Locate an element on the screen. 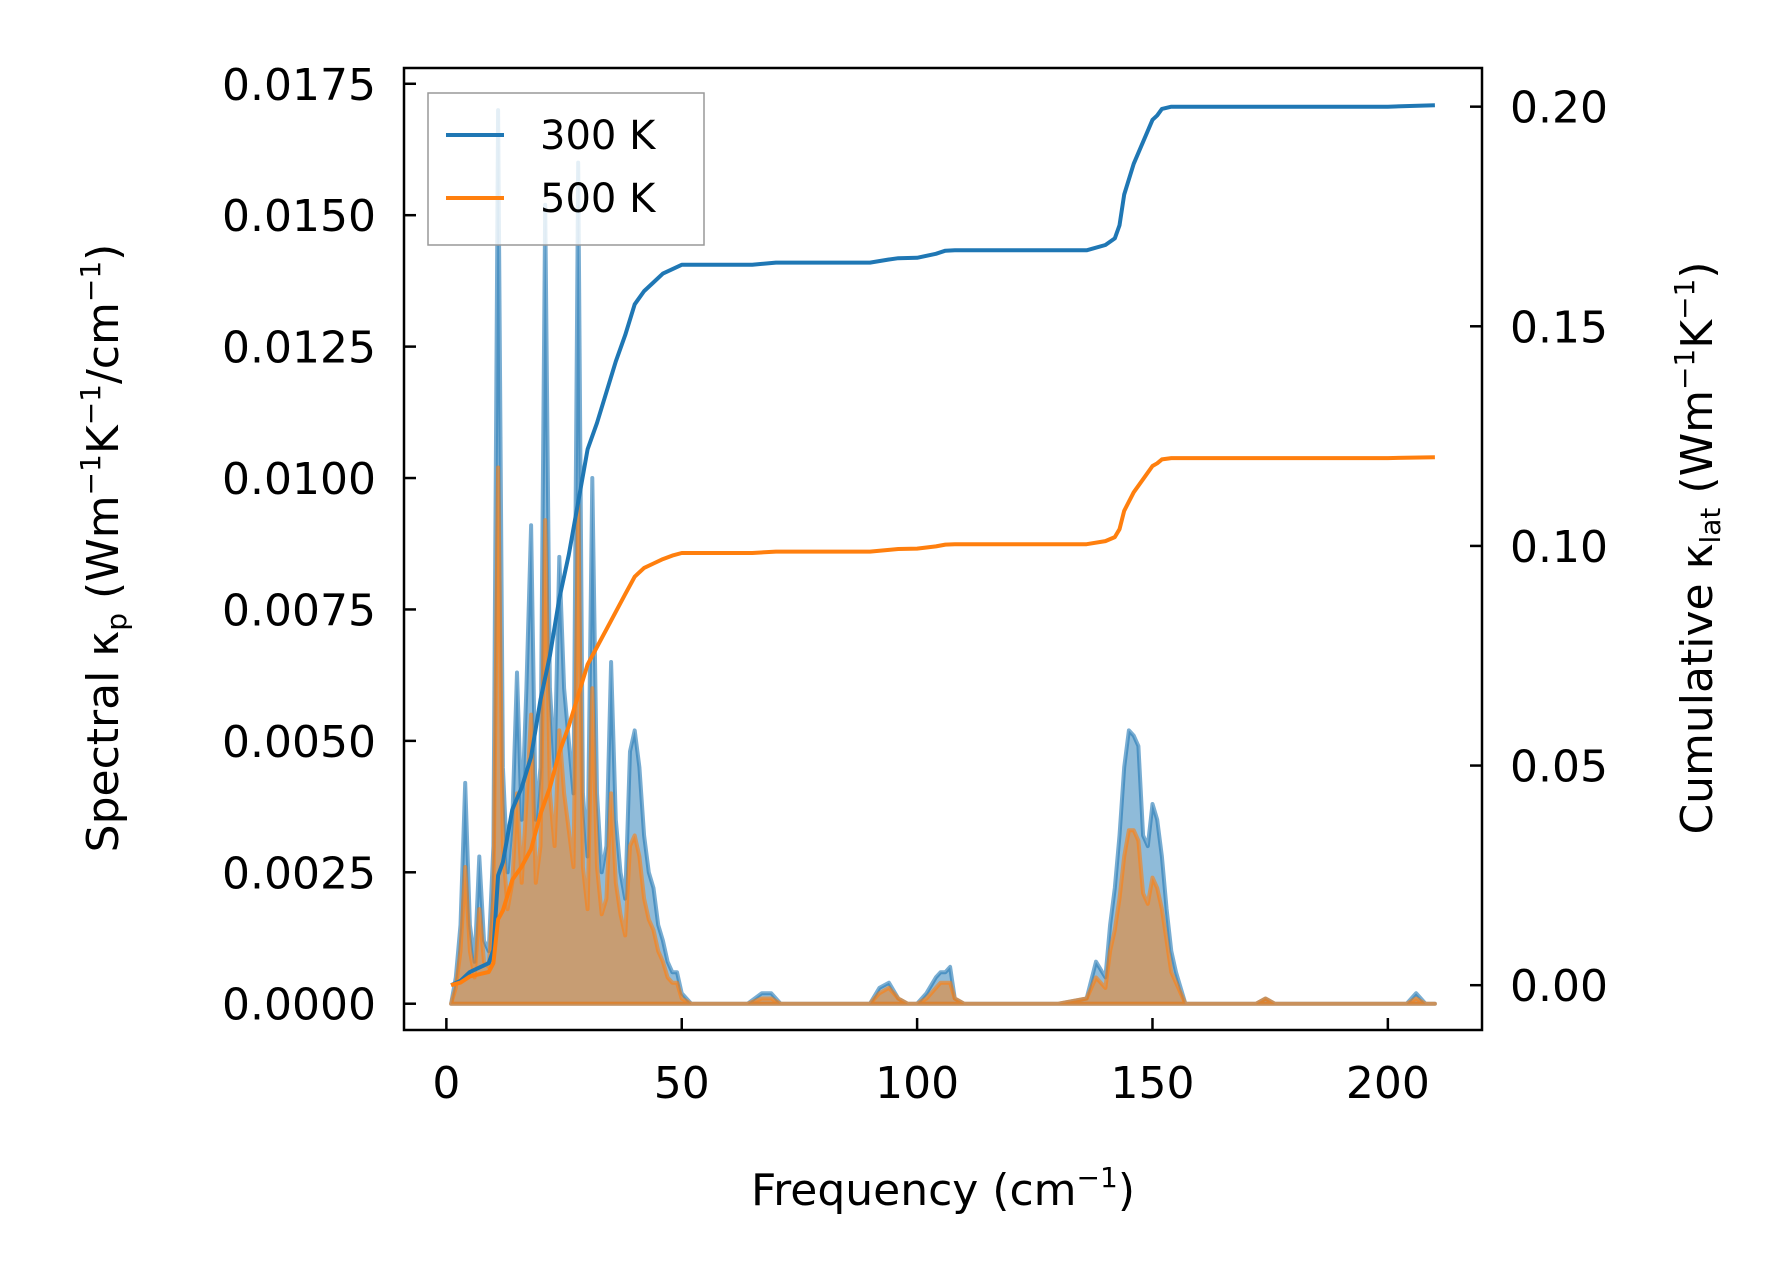  x-tick-label: 50 is located at coordinates (682, 1083).